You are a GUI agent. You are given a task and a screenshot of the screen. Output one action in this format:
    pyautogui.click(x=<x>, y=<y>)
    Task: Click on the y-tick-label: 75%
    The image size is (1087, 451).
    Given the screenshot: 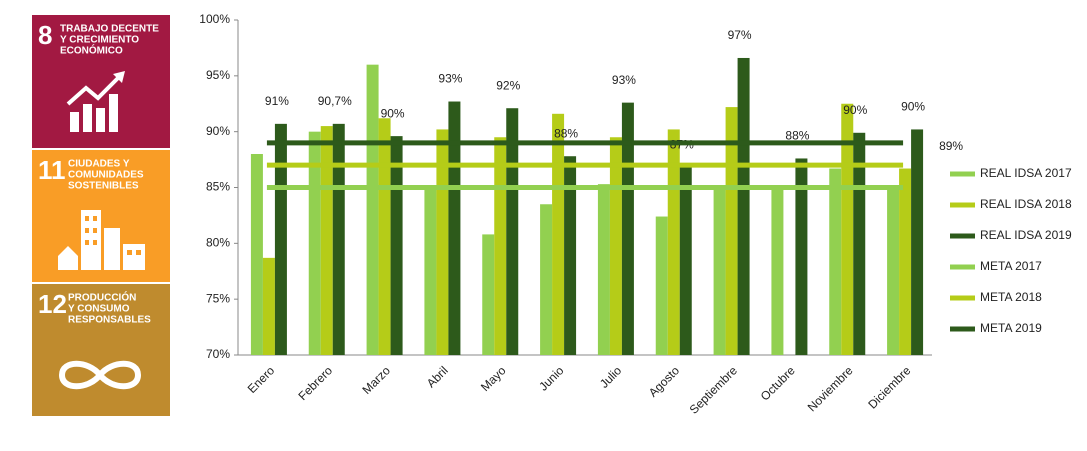 What is the action you would take?
    pyautogui.click(x=218, y=298)
    